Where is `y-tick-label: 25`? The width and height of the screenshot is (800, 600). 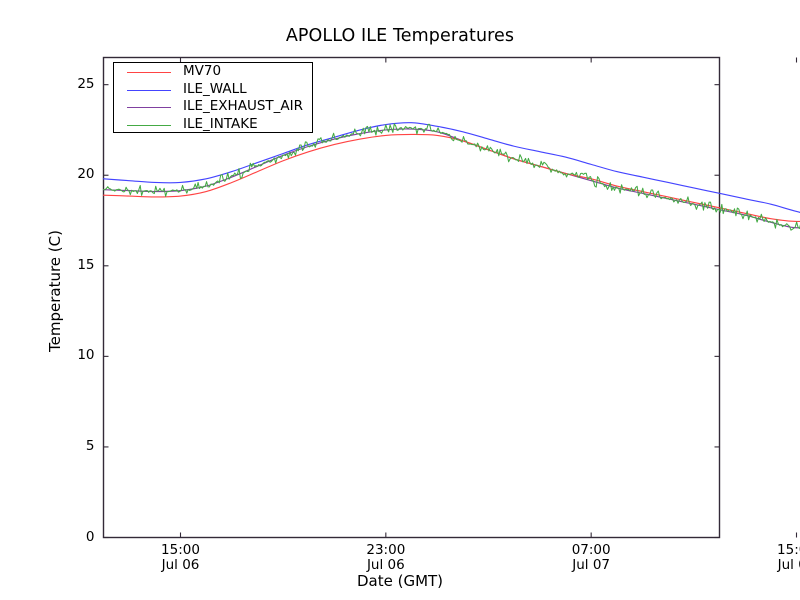
y-tick-label: 25 is located at coordinates (86, 83).